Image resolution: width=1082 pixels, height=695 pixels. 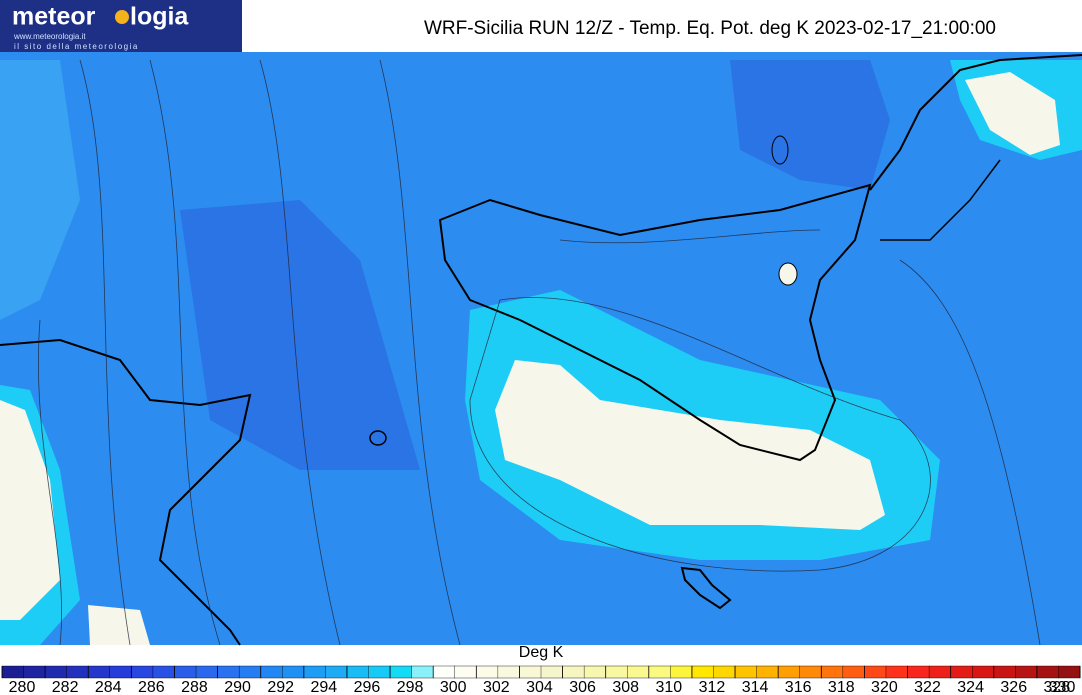 I want to click on colorbar-tick-label: 326, so click(x=1013, y=687).